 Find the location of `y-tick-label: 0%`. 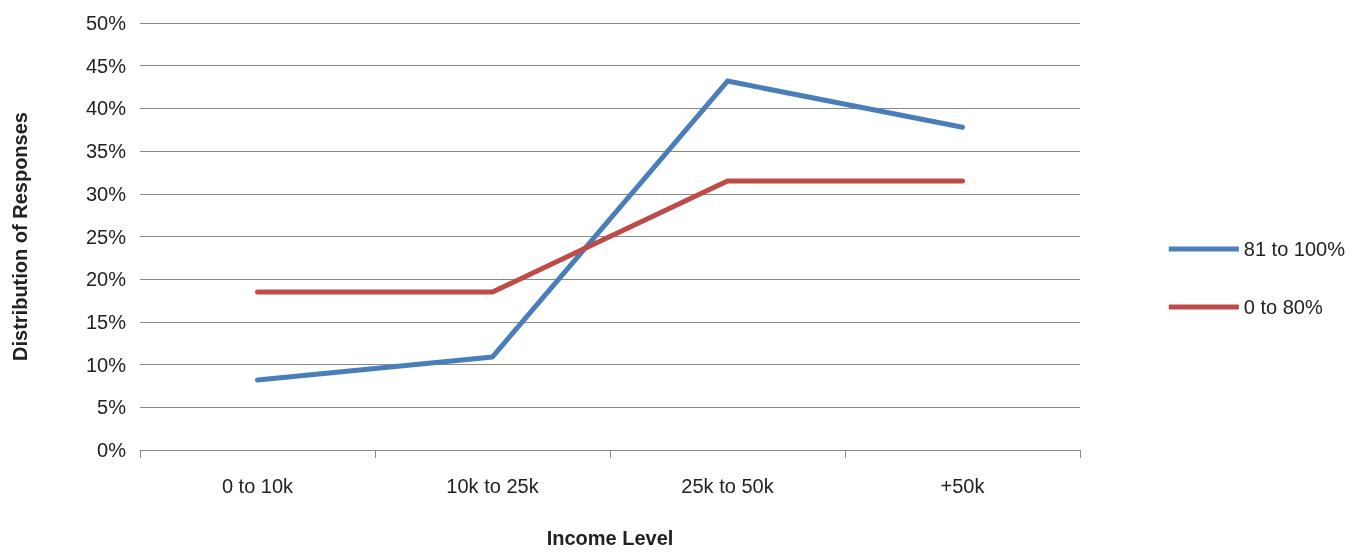

y-tick-label: 0% is located at coordinates (112, 450).